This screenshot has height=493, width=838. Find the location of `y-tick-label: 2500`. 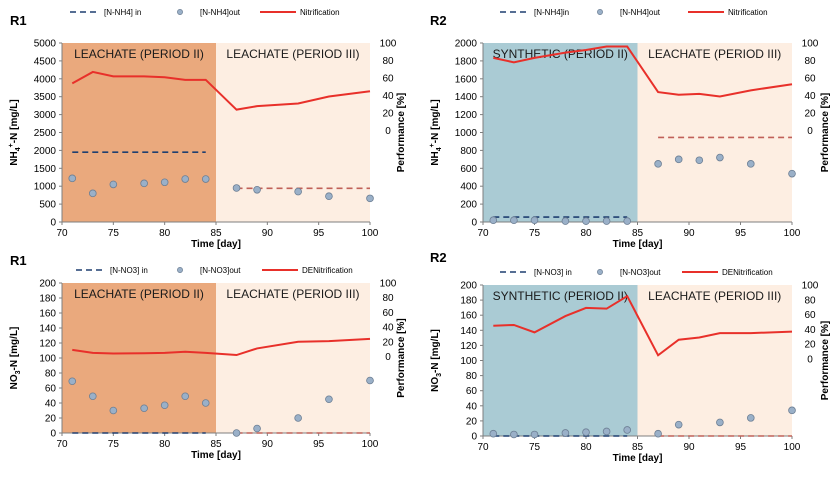

y-tick-label: 2500 is located at coordinates (45, 133).